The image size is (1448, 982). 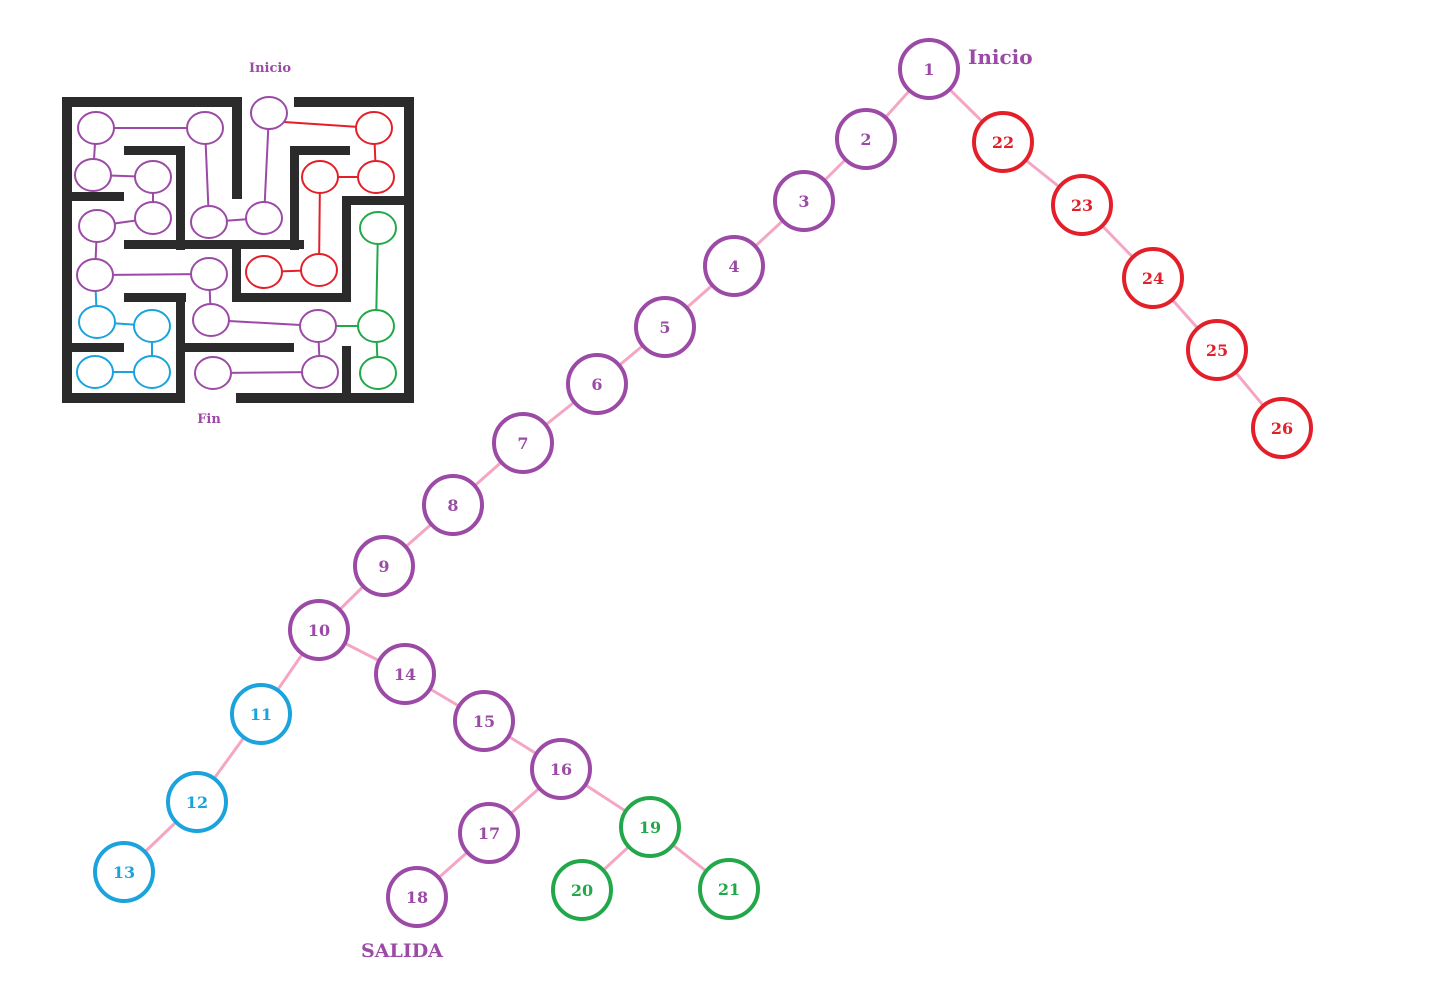 I want to click on tree-node-label: 9, so click(x=383, y=566).